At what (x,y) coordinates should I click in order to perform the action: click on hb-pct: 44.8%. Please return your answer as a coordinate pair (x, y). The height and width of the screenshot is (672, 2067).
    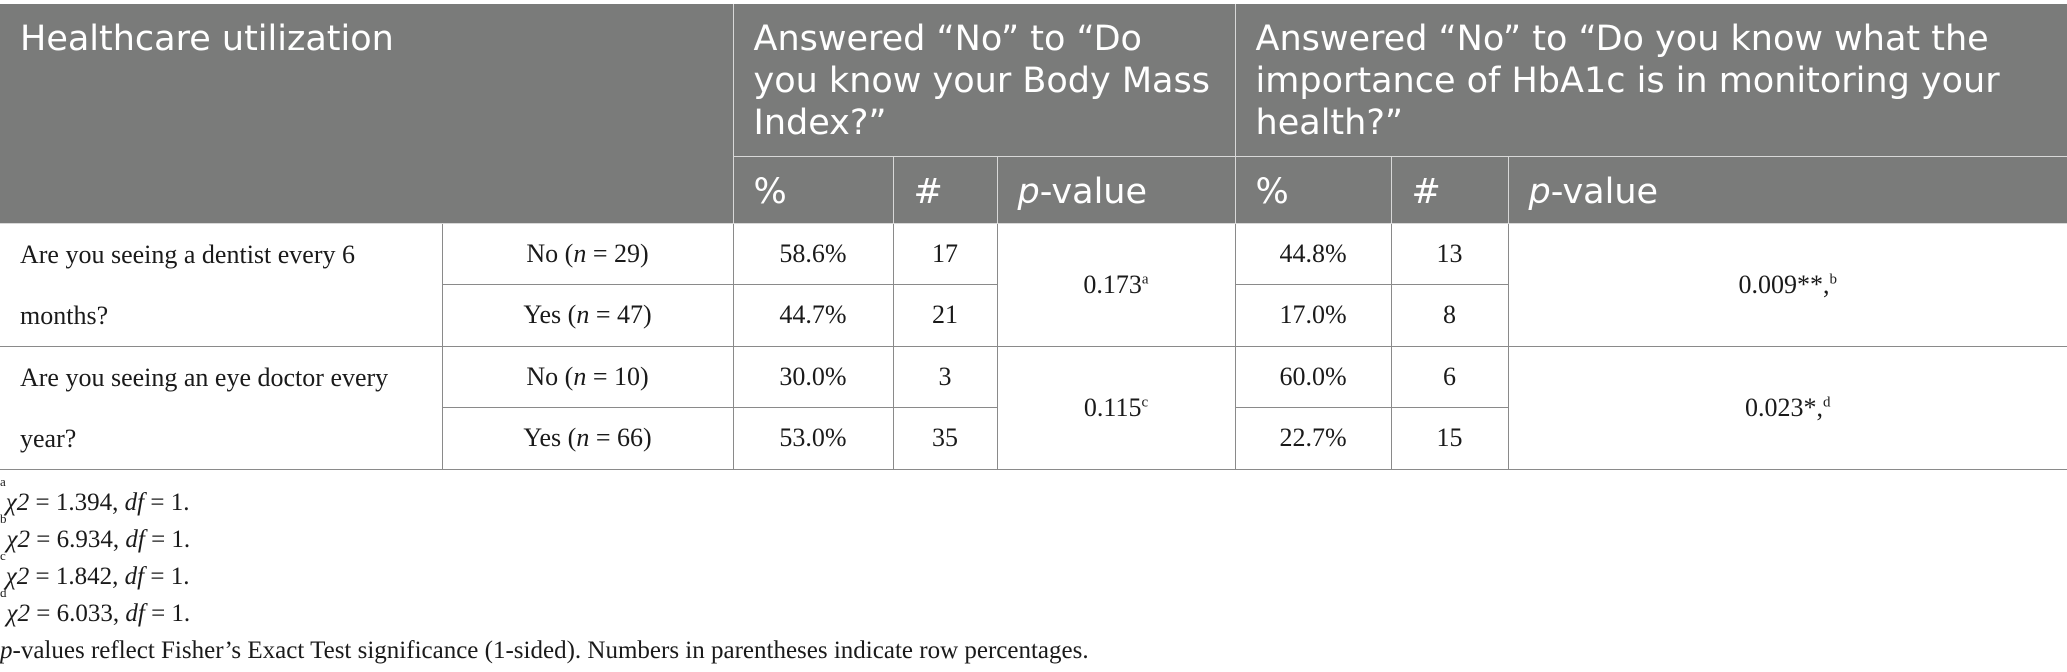
    Looking at the image, I should click on (1313, 253).